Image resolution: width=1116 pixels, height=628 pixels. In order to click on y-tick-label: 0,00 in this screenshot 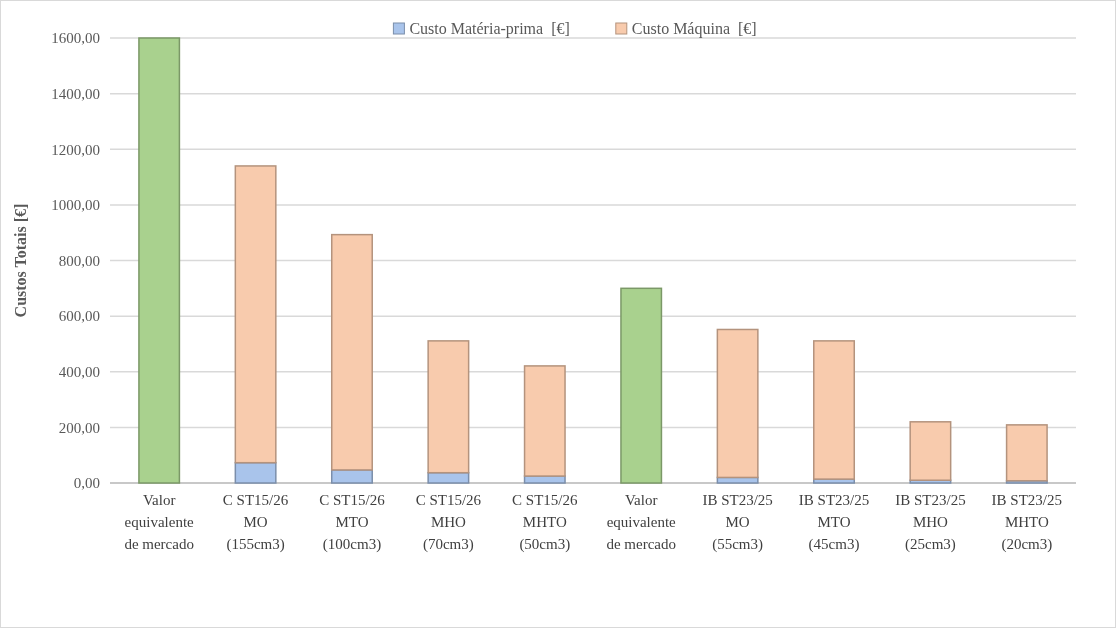, I will do `click(86, 483)`.